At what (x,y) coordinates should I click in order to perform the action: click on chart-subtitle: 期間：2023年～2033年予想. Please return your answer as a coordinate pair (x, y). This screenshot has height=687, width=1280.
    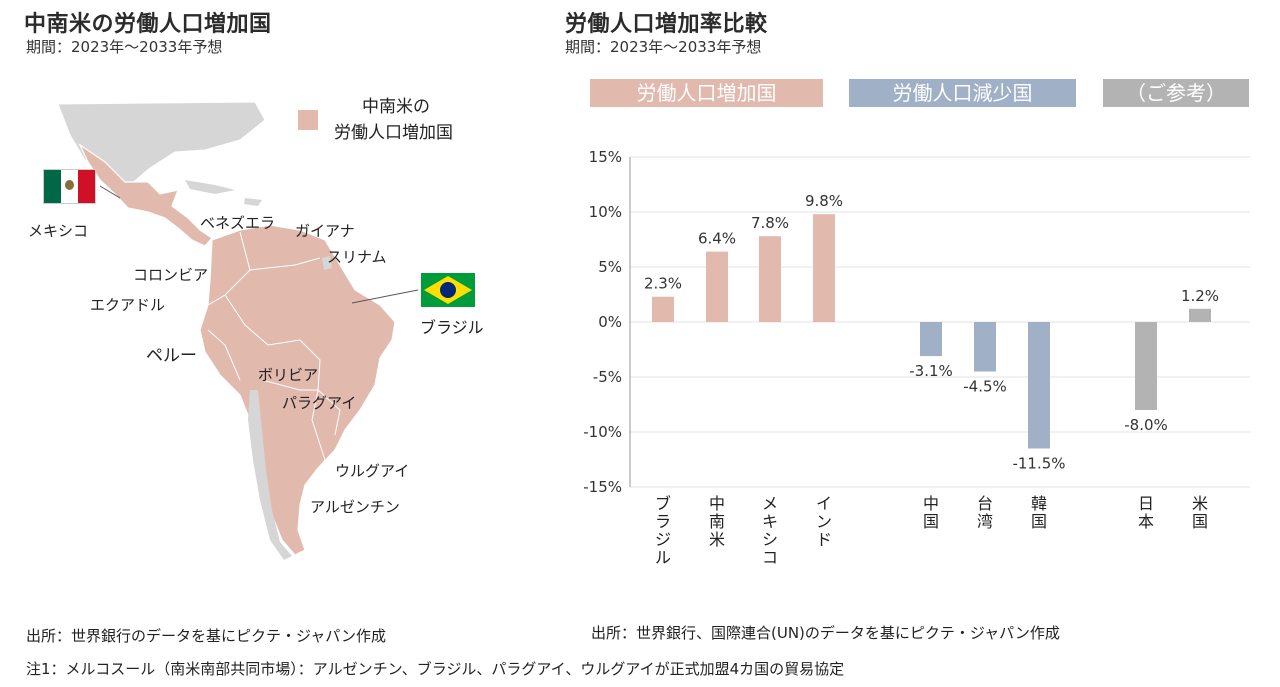
    Looking at the image, I should click on (663, 47).